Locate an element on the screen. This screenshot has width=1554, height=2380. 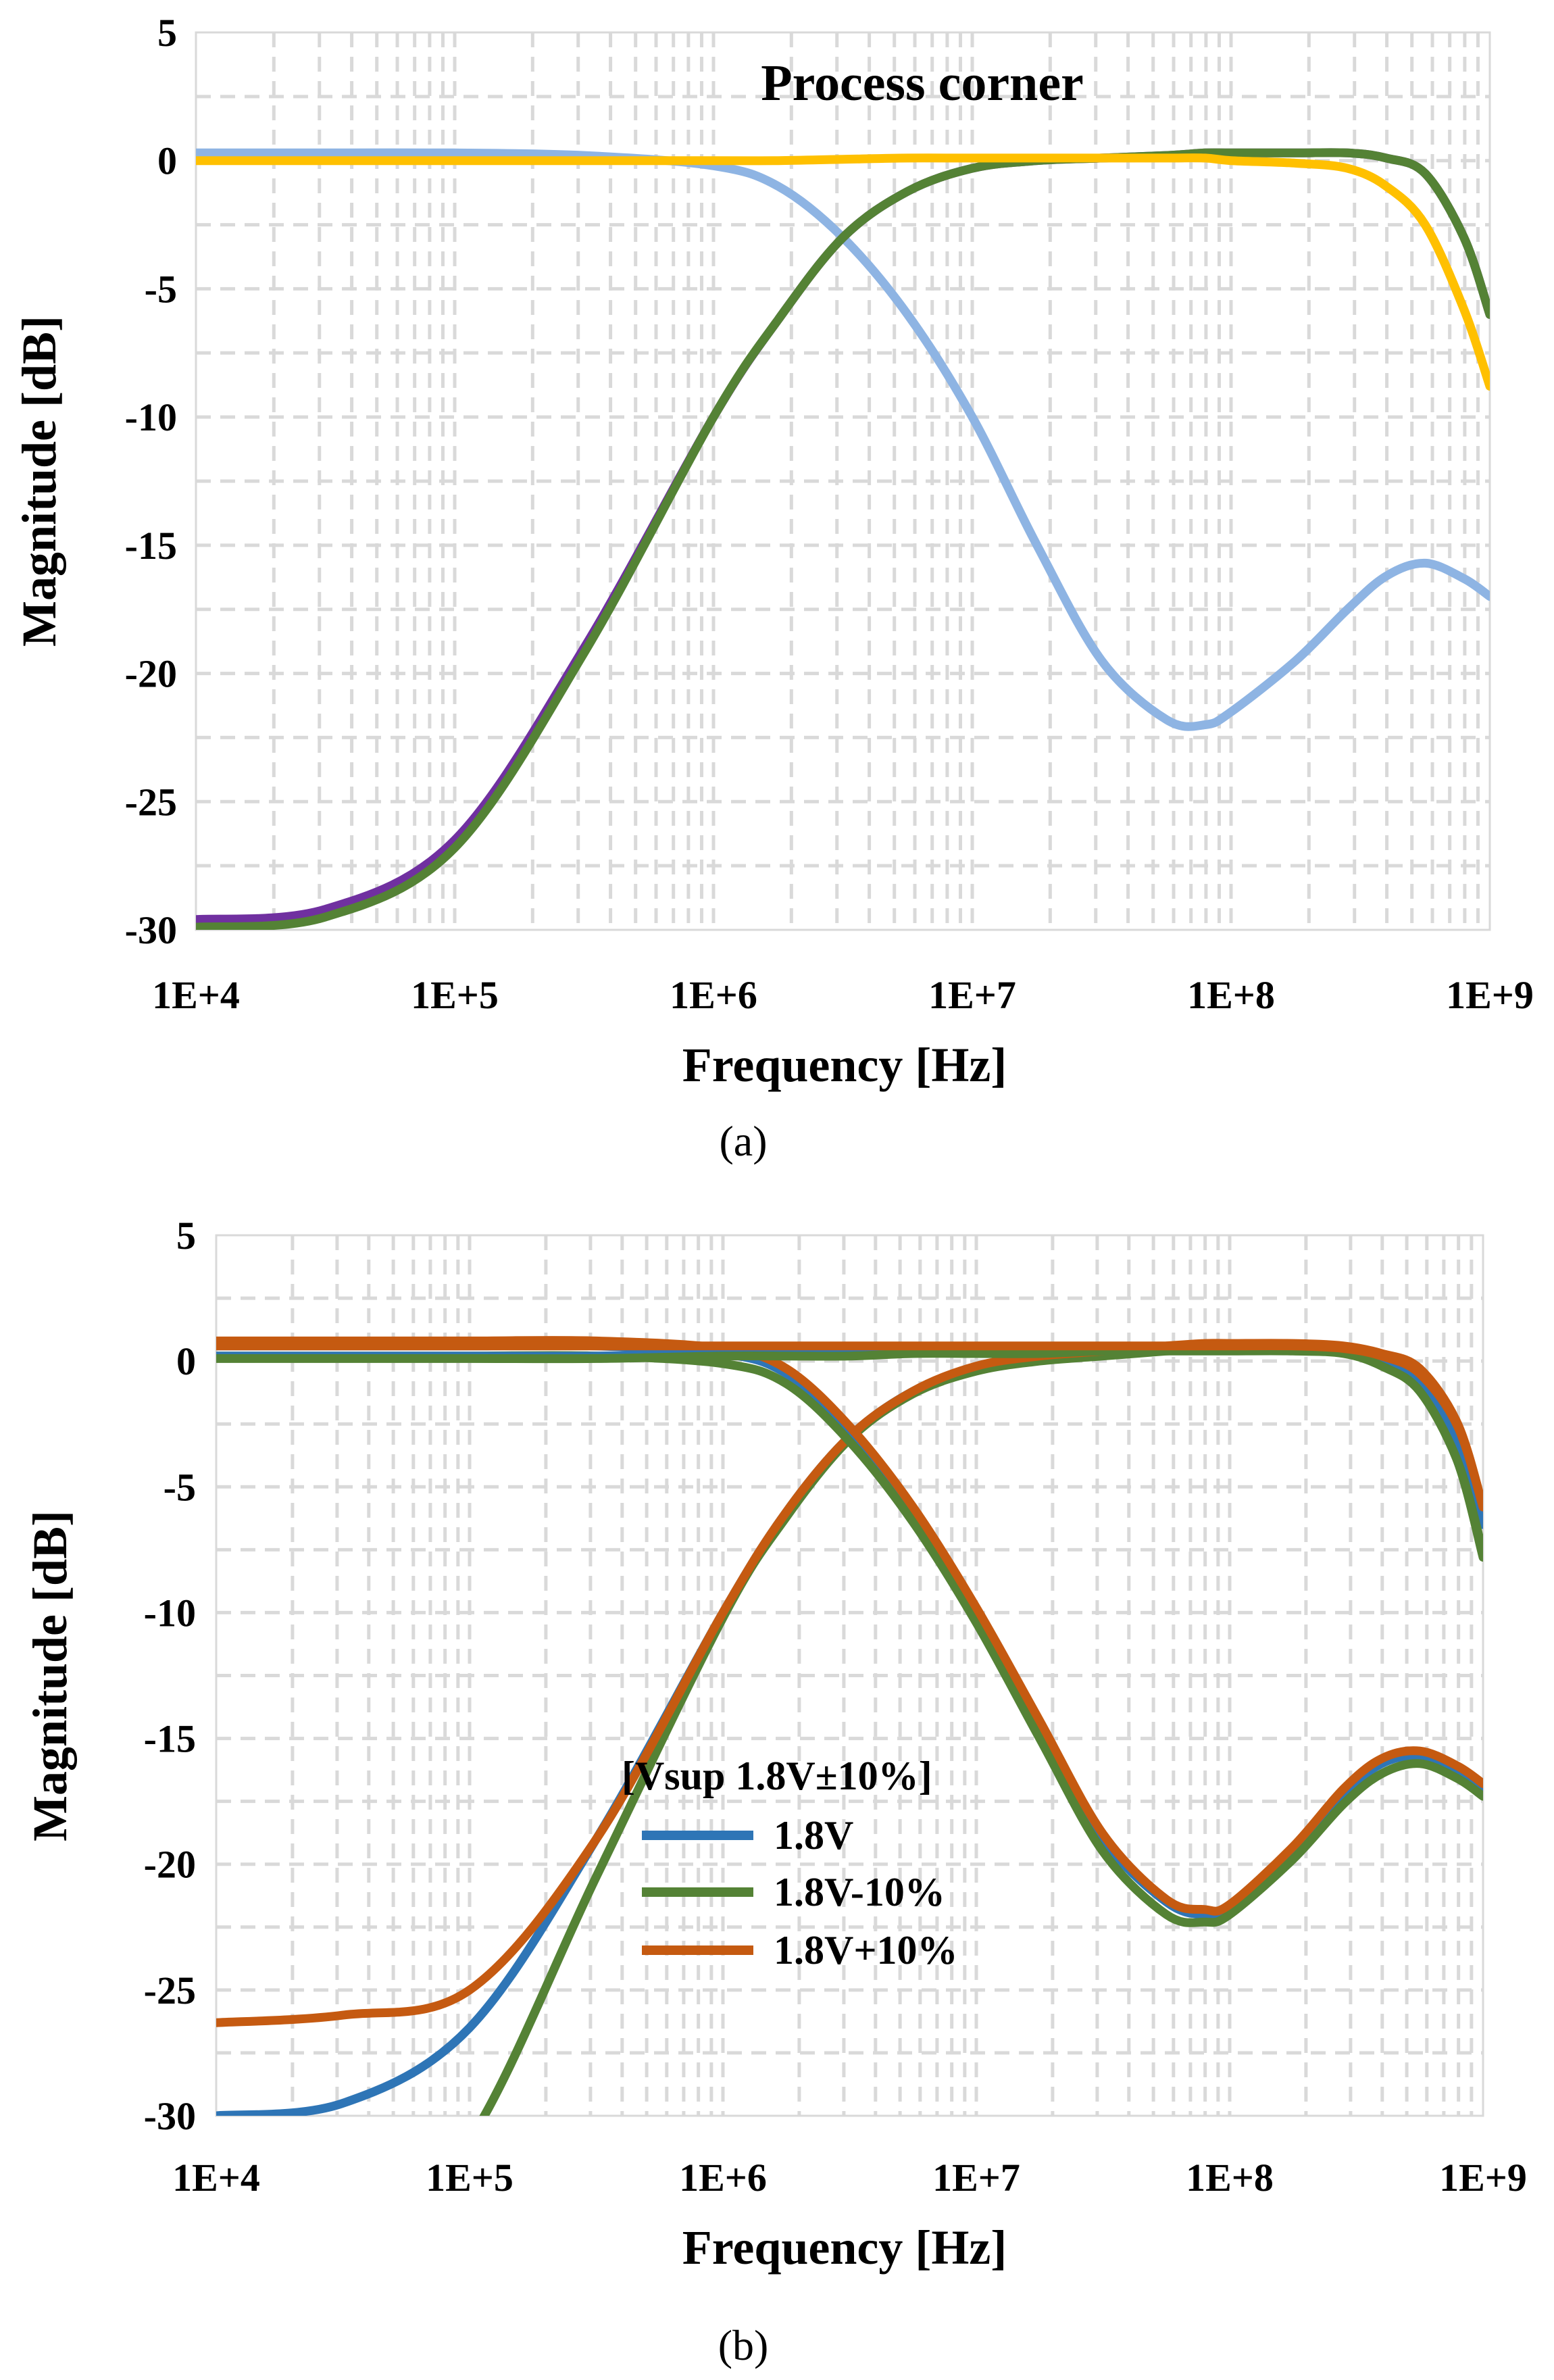
panel-b-caption: (b) is located at coordinates (743, 2345).